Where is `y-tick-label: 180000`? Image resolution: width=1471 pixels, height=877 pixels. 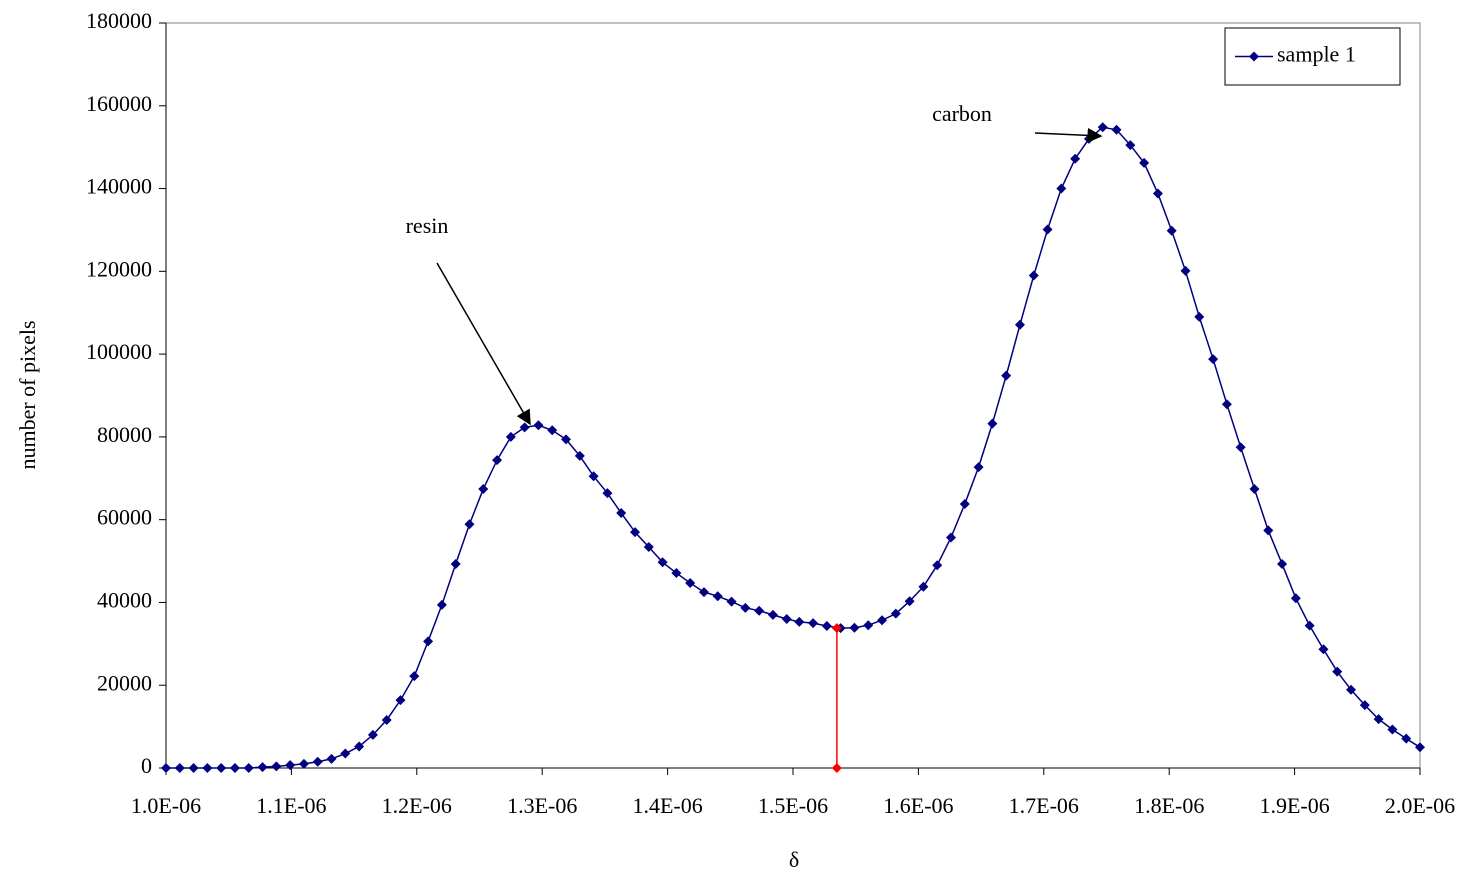 y-tick-label: 180000 is located at coordinates (119, 20).